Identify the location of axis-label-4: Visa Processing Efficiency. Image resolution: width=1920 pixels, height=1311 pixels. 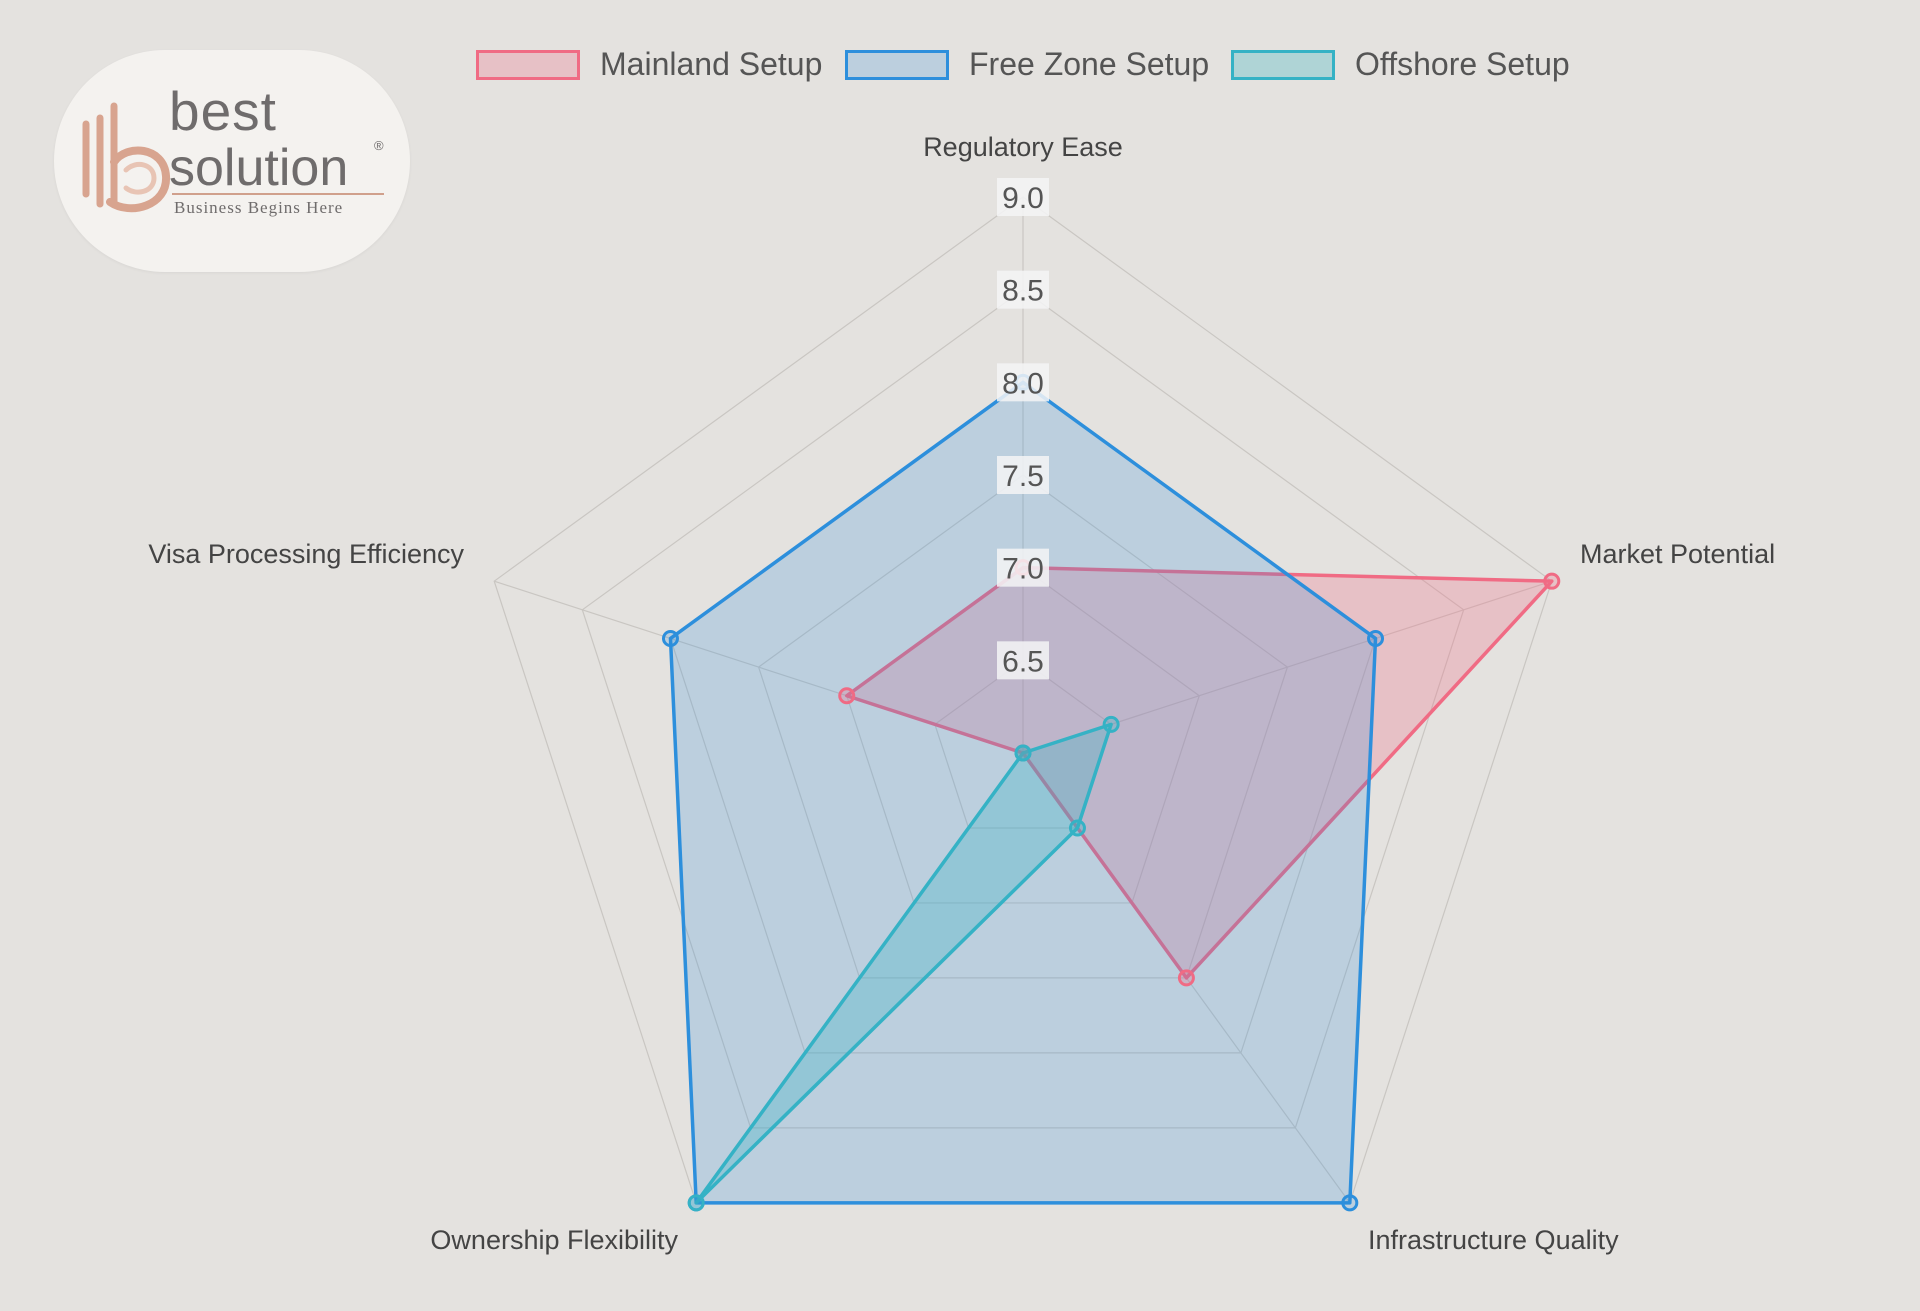
(306, 554).